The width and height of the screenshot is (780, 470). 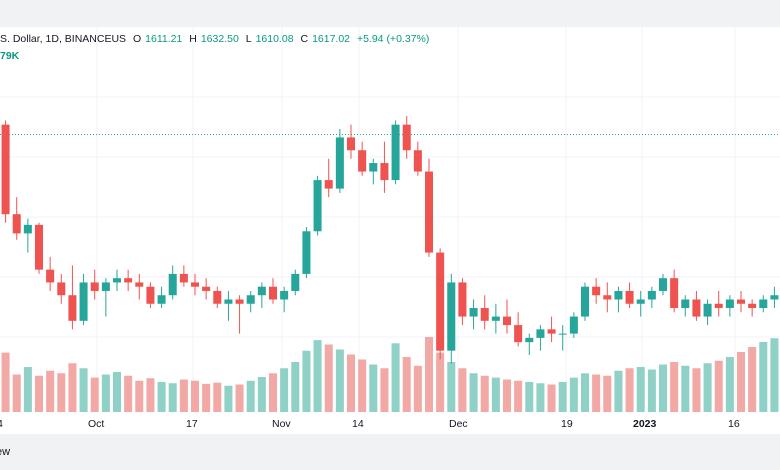 I want to click on x-tick-label: 19, so click(x=567, y=424).